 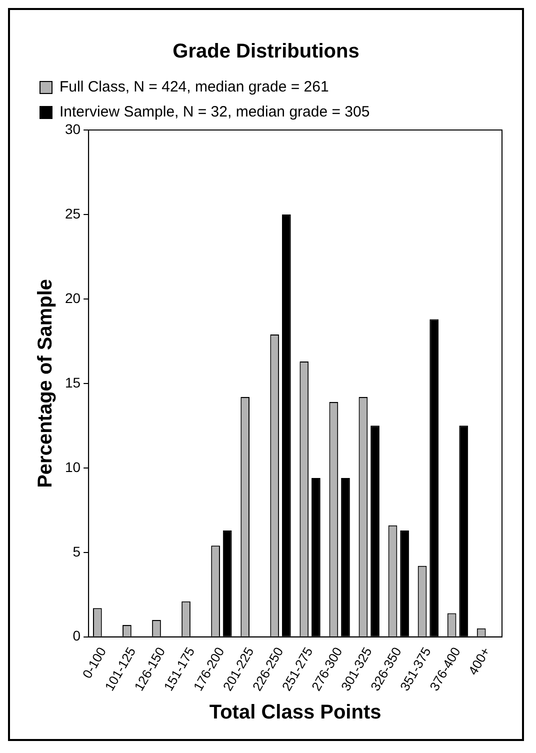 I want to click on y-axis-title: Percentage of Sample, so click(x=45, y=383).